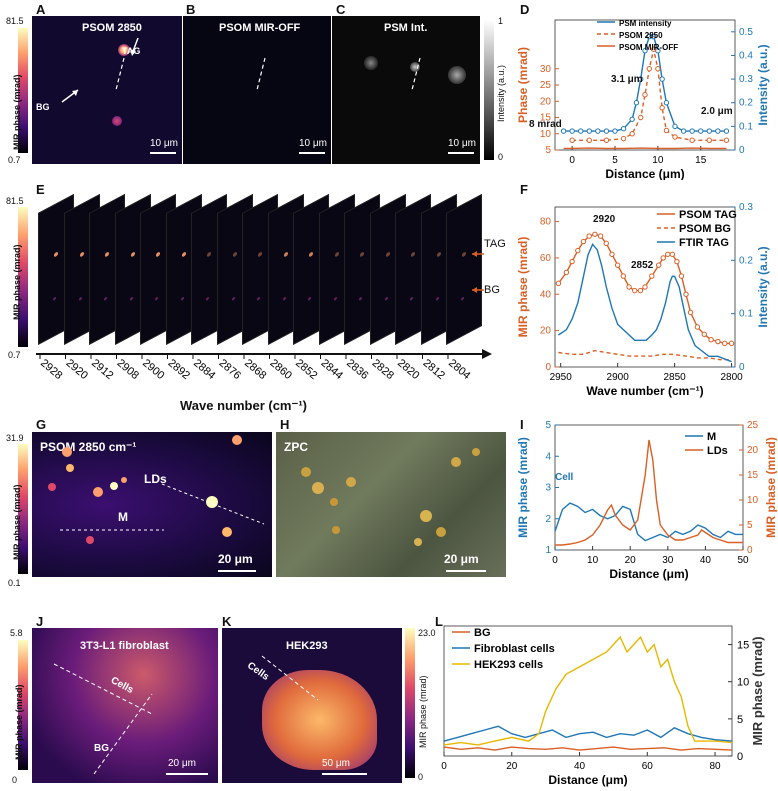  I want to click on stack-tick-label: 2820, so click(408, 369).